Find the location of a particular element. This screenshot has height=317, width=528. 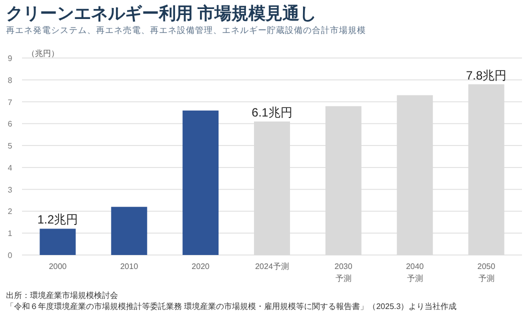

xtick: 2050 is located at coordinates (486, 266).